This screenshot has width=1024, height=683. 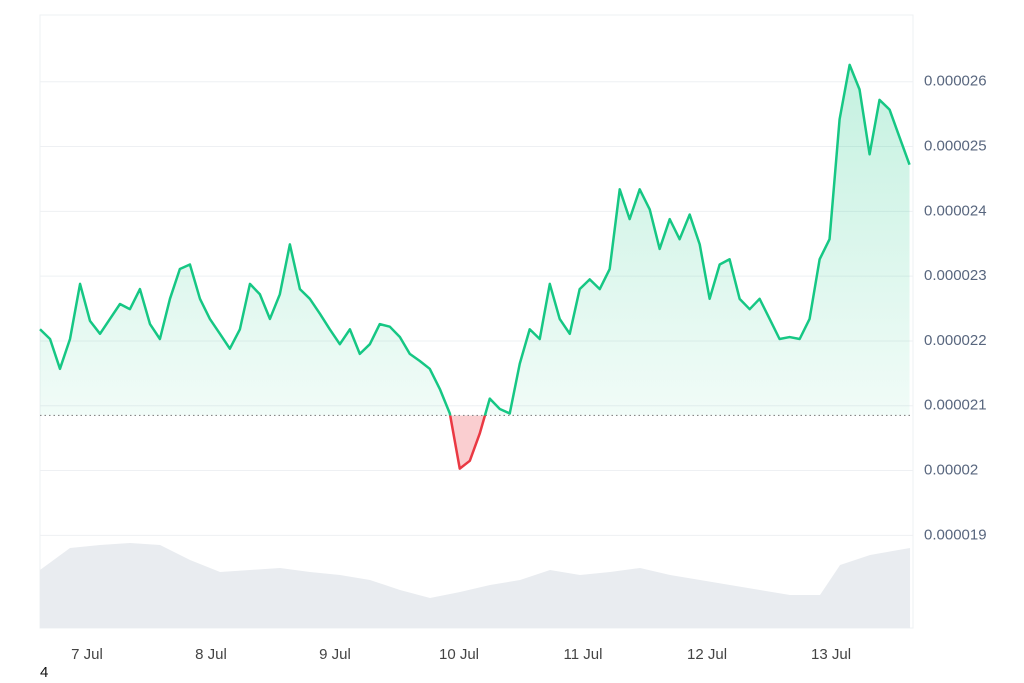 I want to click on y-tick-label: 0.000023, so click(x=955, y=275).